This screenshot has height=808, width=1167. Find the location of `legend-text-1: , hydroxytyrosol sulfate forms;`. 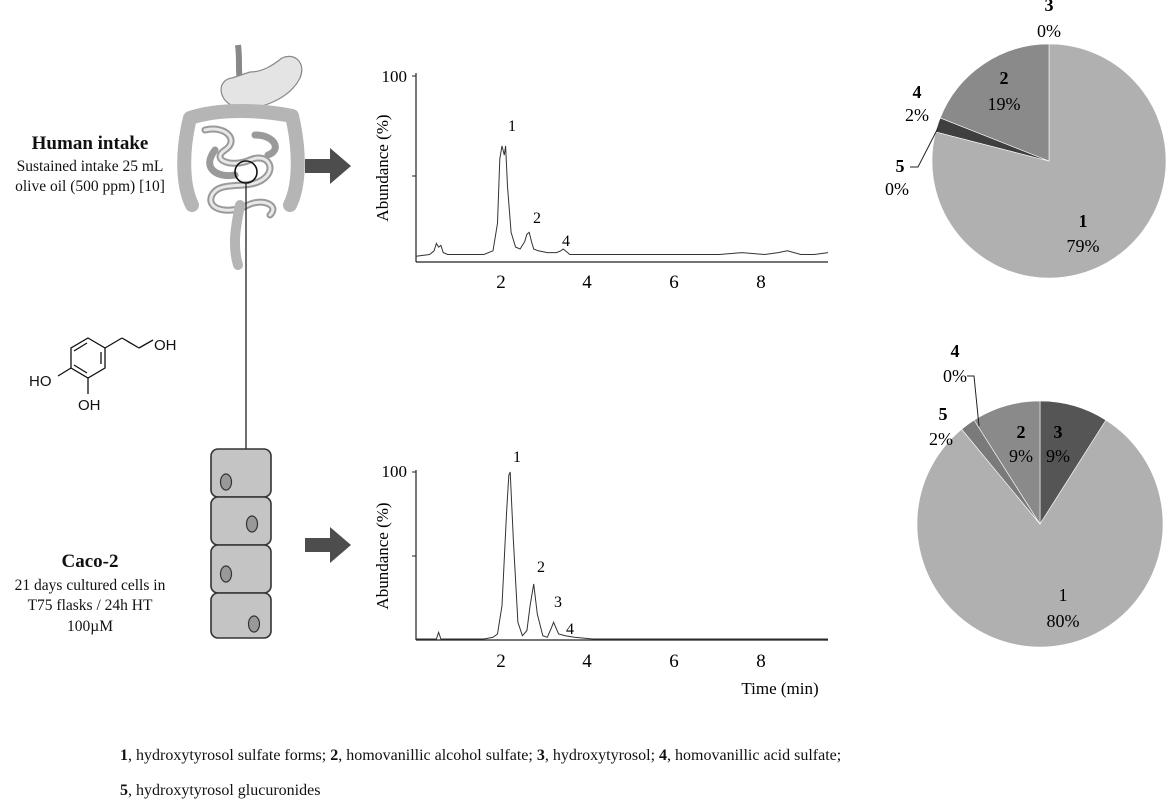

legend-text-1: , hydroxytyrosol sulfate forms; is located at coordinates (229, 755).